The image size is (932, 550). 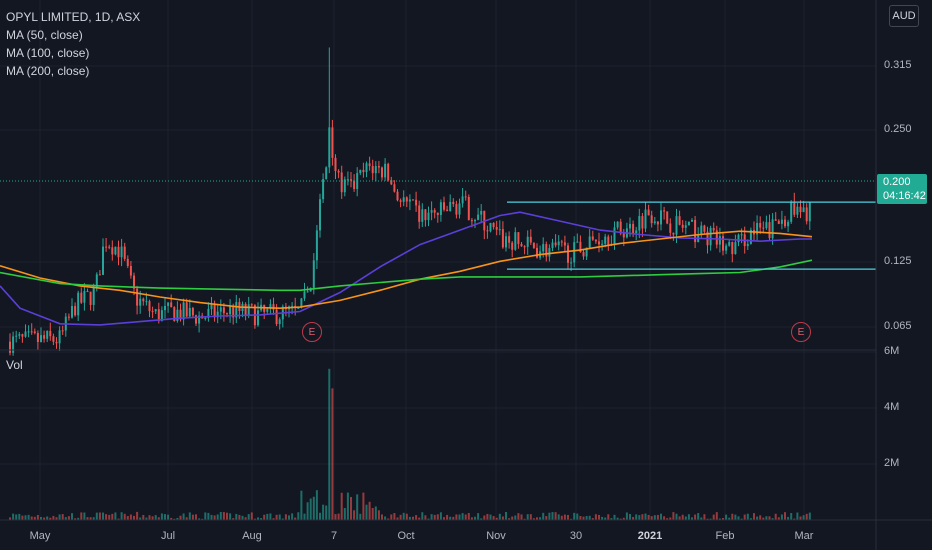 I want to click on legend-ma100: MA (100, close), so click(x=48, y=53).